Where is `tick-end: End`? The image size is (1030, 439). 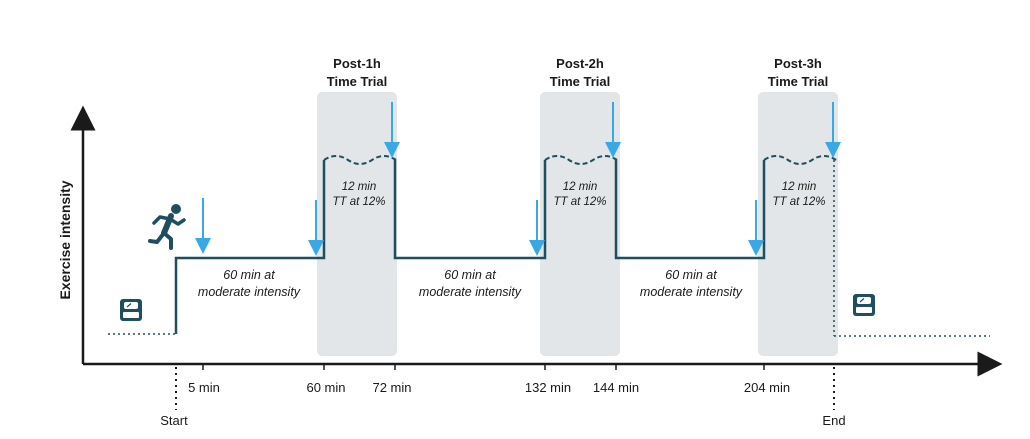 tick-end: End is located at coordinates (833, 420).